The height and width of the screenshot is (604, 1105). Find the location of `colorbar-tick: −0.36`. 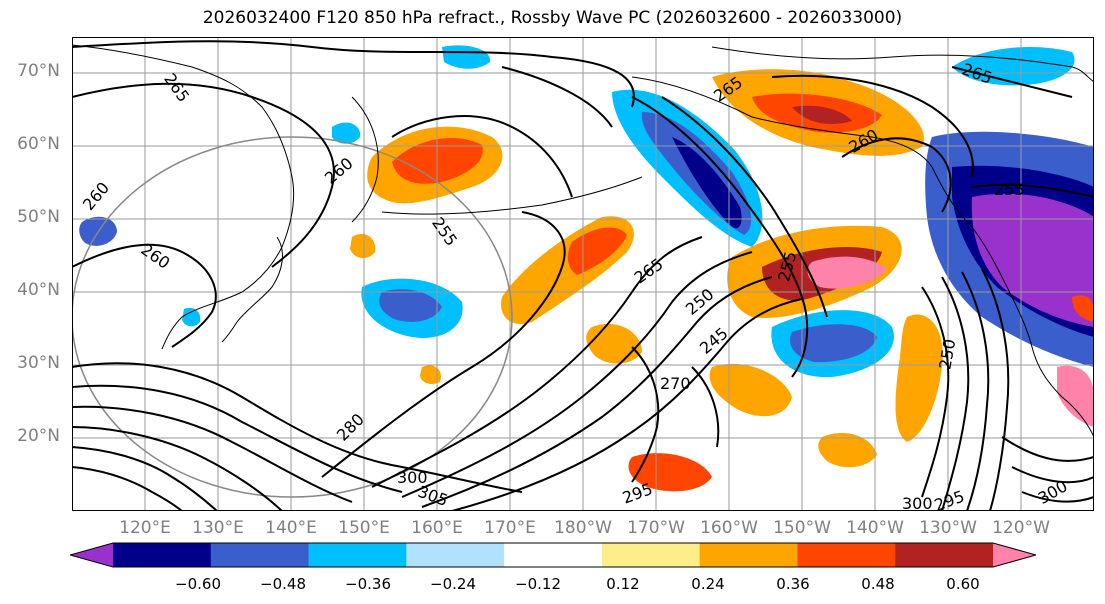

colorbar-tick: −0.36 is located at coordinates (368, 584).